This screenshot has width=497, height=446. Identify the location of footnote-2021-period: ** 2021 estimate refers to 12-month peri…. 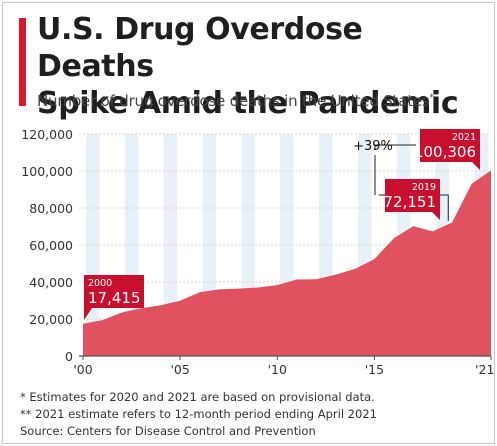
(198, 414).